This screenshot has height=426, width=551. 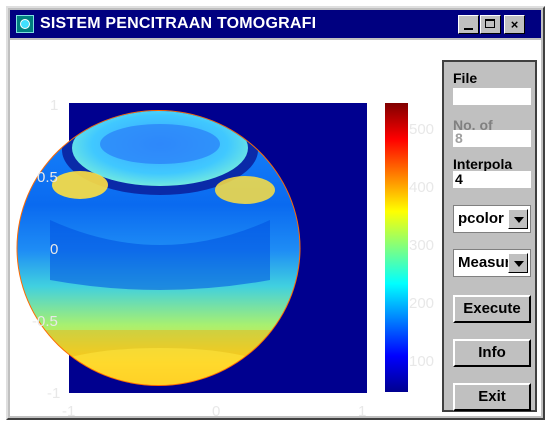 What do you see at coordinates (68, 409) in the screenshot?
I see `x-tick-label: -1` at bounding box center [68, 409].